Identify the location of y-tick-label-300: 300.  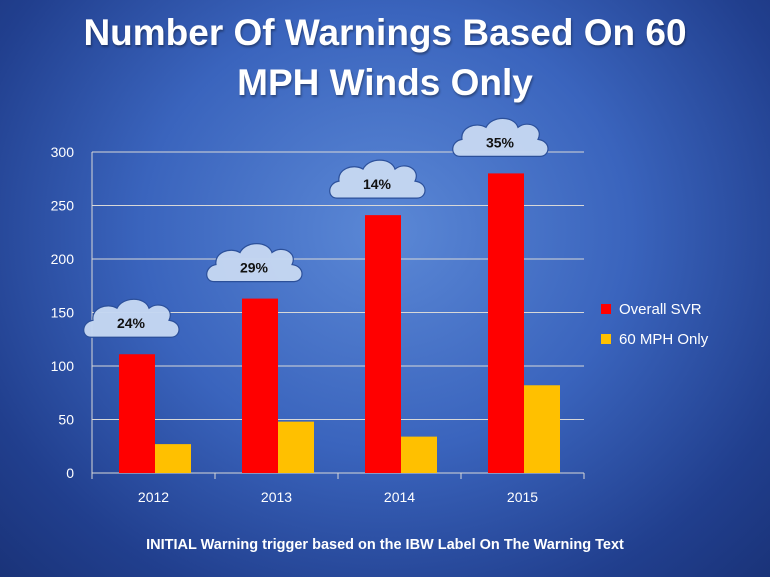
(63, 152).